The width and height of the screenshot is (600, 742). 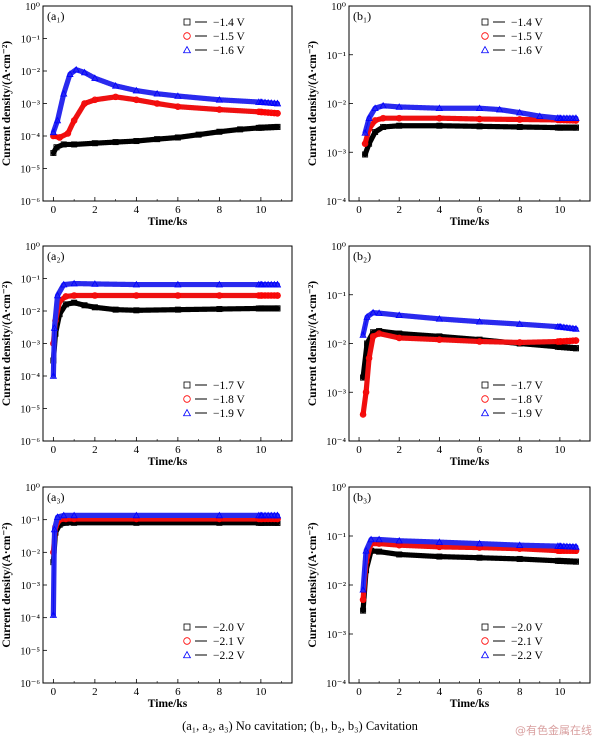 What do you see at coordinates (137, 210) in the screenshot?
I see `x-tick-label: 4` at bounding box center [137, 210].